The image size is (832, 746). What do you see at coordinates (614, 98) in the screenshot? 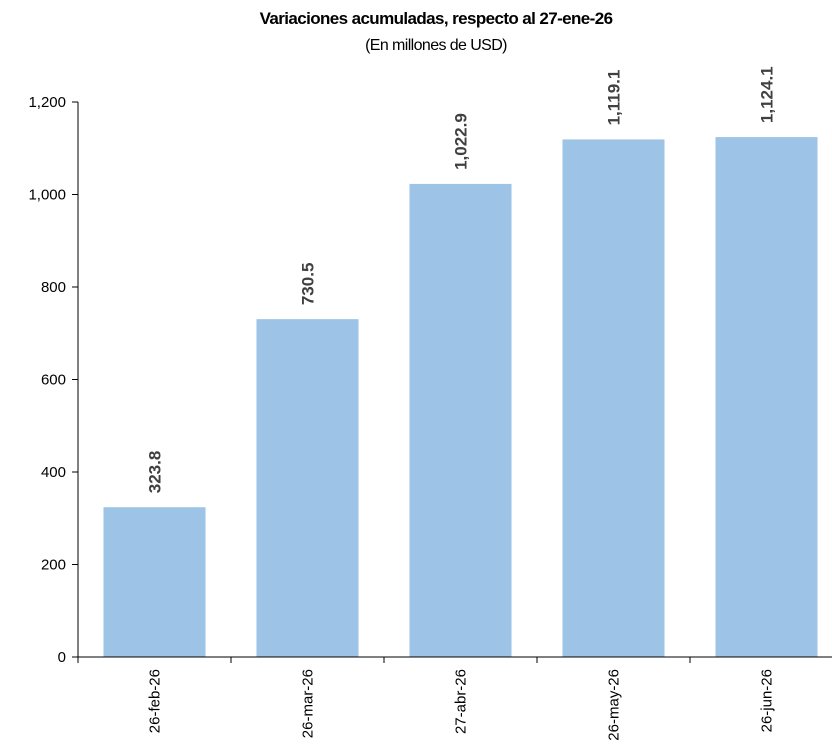
I see `data-label: 1,119.1` at bounding box center [614, 98].